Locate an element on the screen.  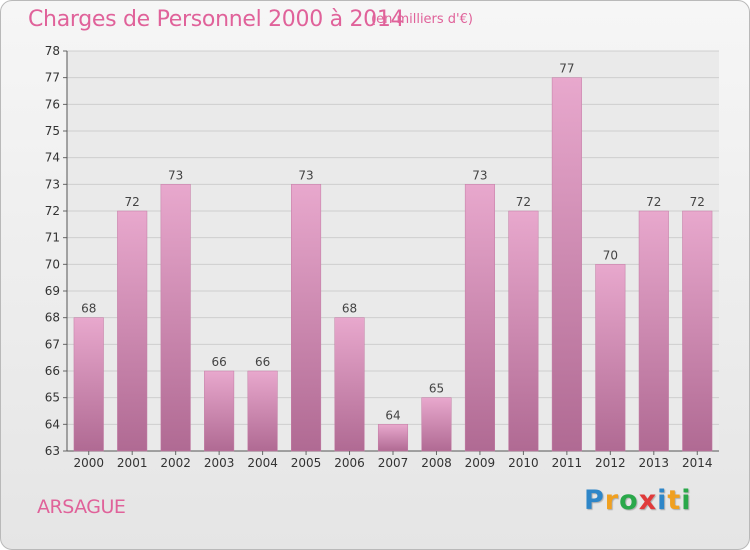
data-label: 64 is located at coordinates (392, 415).